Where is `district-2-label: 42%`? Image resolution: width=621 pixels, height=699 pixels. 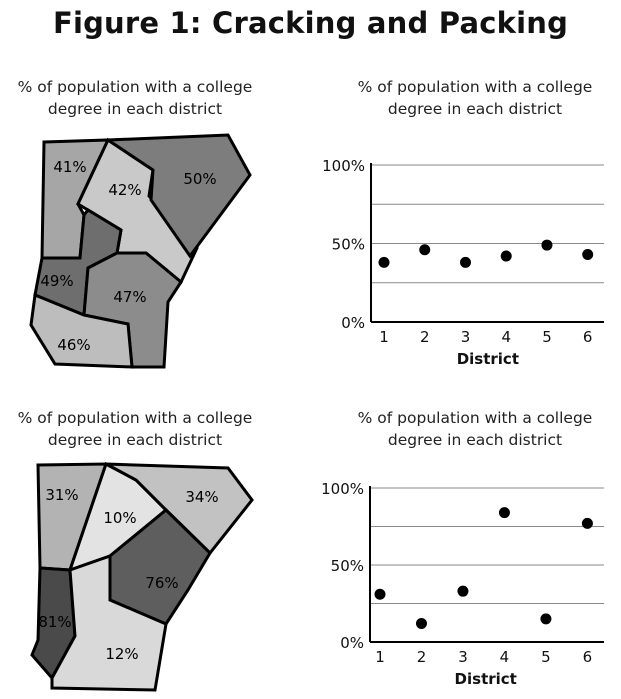 district-2-label: 42% is located at coordinates (124, 190).